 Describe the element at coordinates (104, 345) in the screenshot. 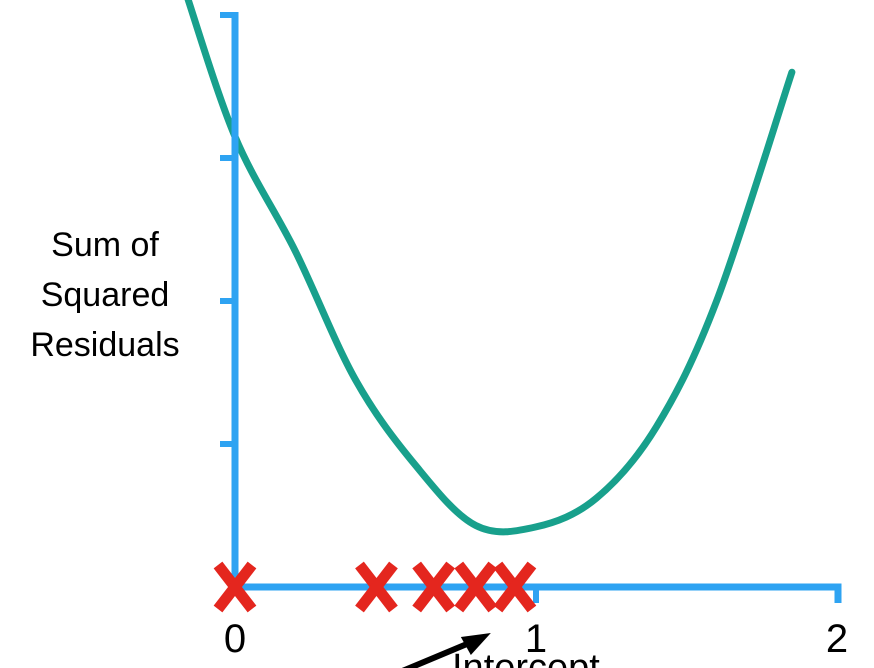

I see `y-axis-label-line: Residuals` at that location.